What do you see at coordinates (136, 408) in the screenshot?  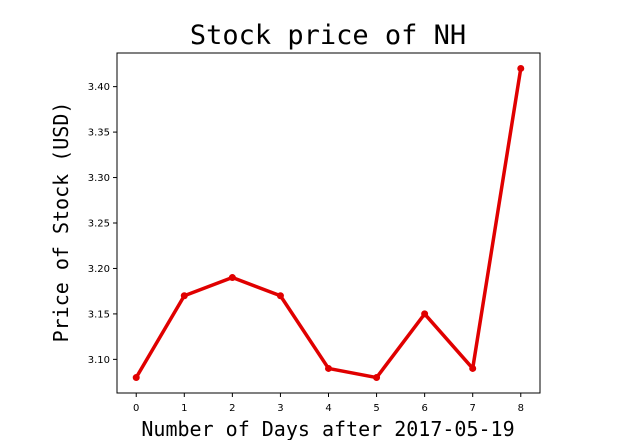 I see `x-tick-label: 0` at bounding box center [136, 408].